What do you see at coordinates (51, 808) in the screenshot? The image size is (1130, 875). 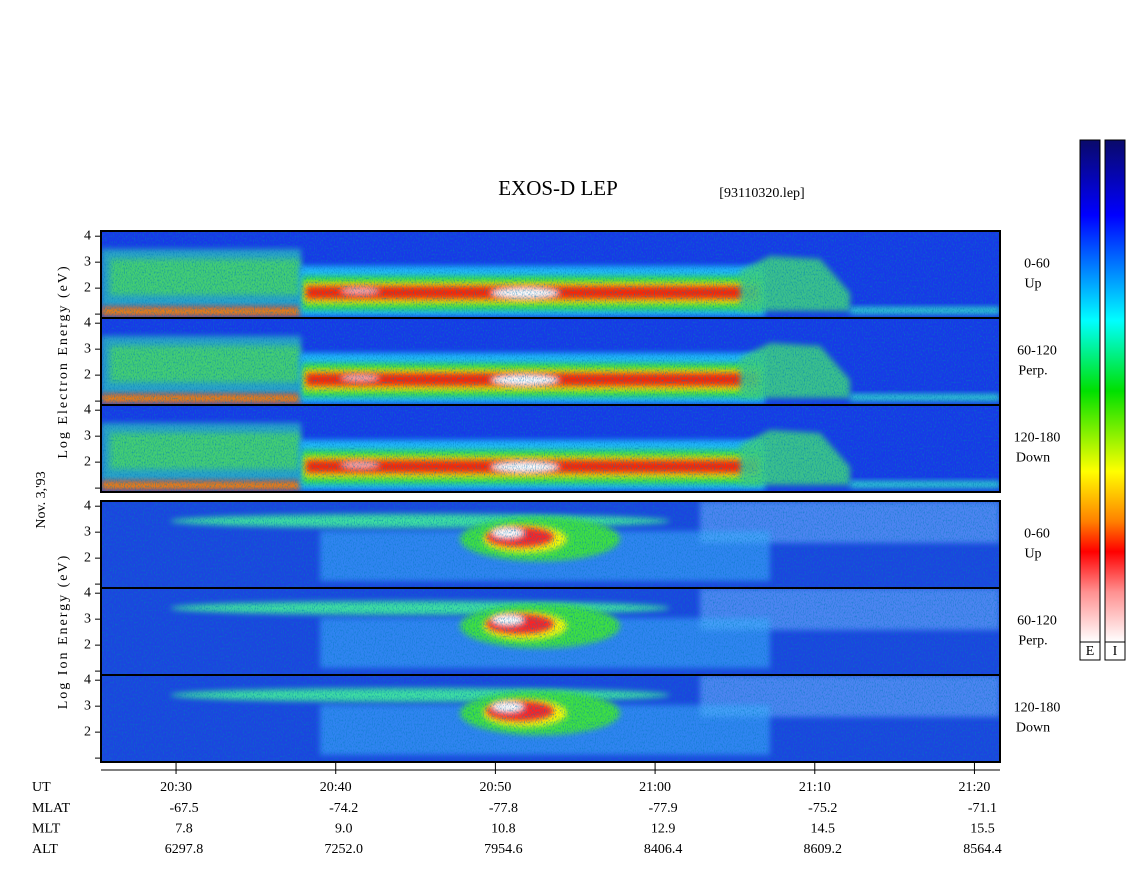 I see `ephemeris-name: MLAT` at bounding box center [51, 808].